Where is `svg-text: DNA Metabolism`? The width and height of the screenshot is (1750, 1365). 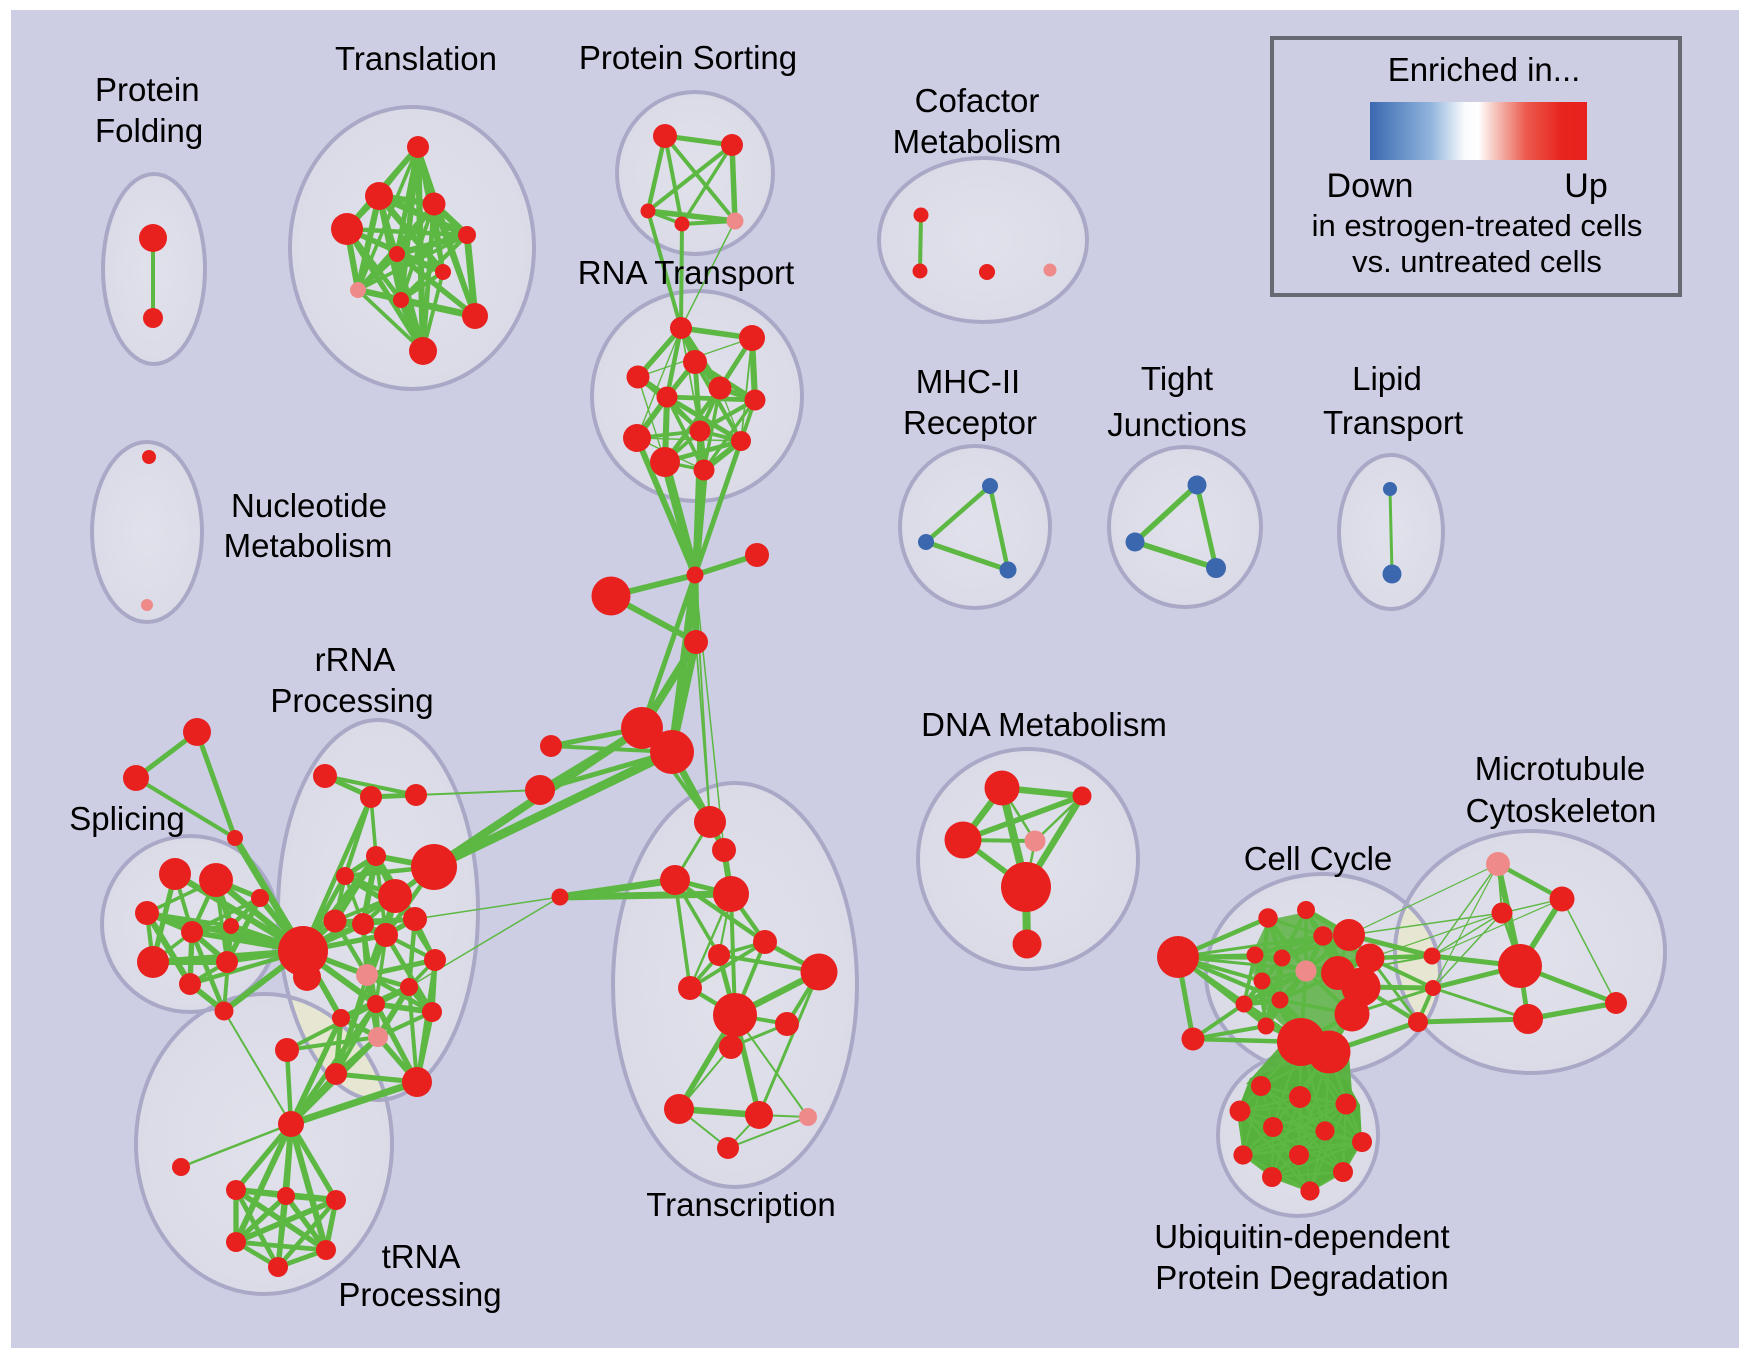 svg-text: DNA Metabolism is located at coordinates (1044, 724).